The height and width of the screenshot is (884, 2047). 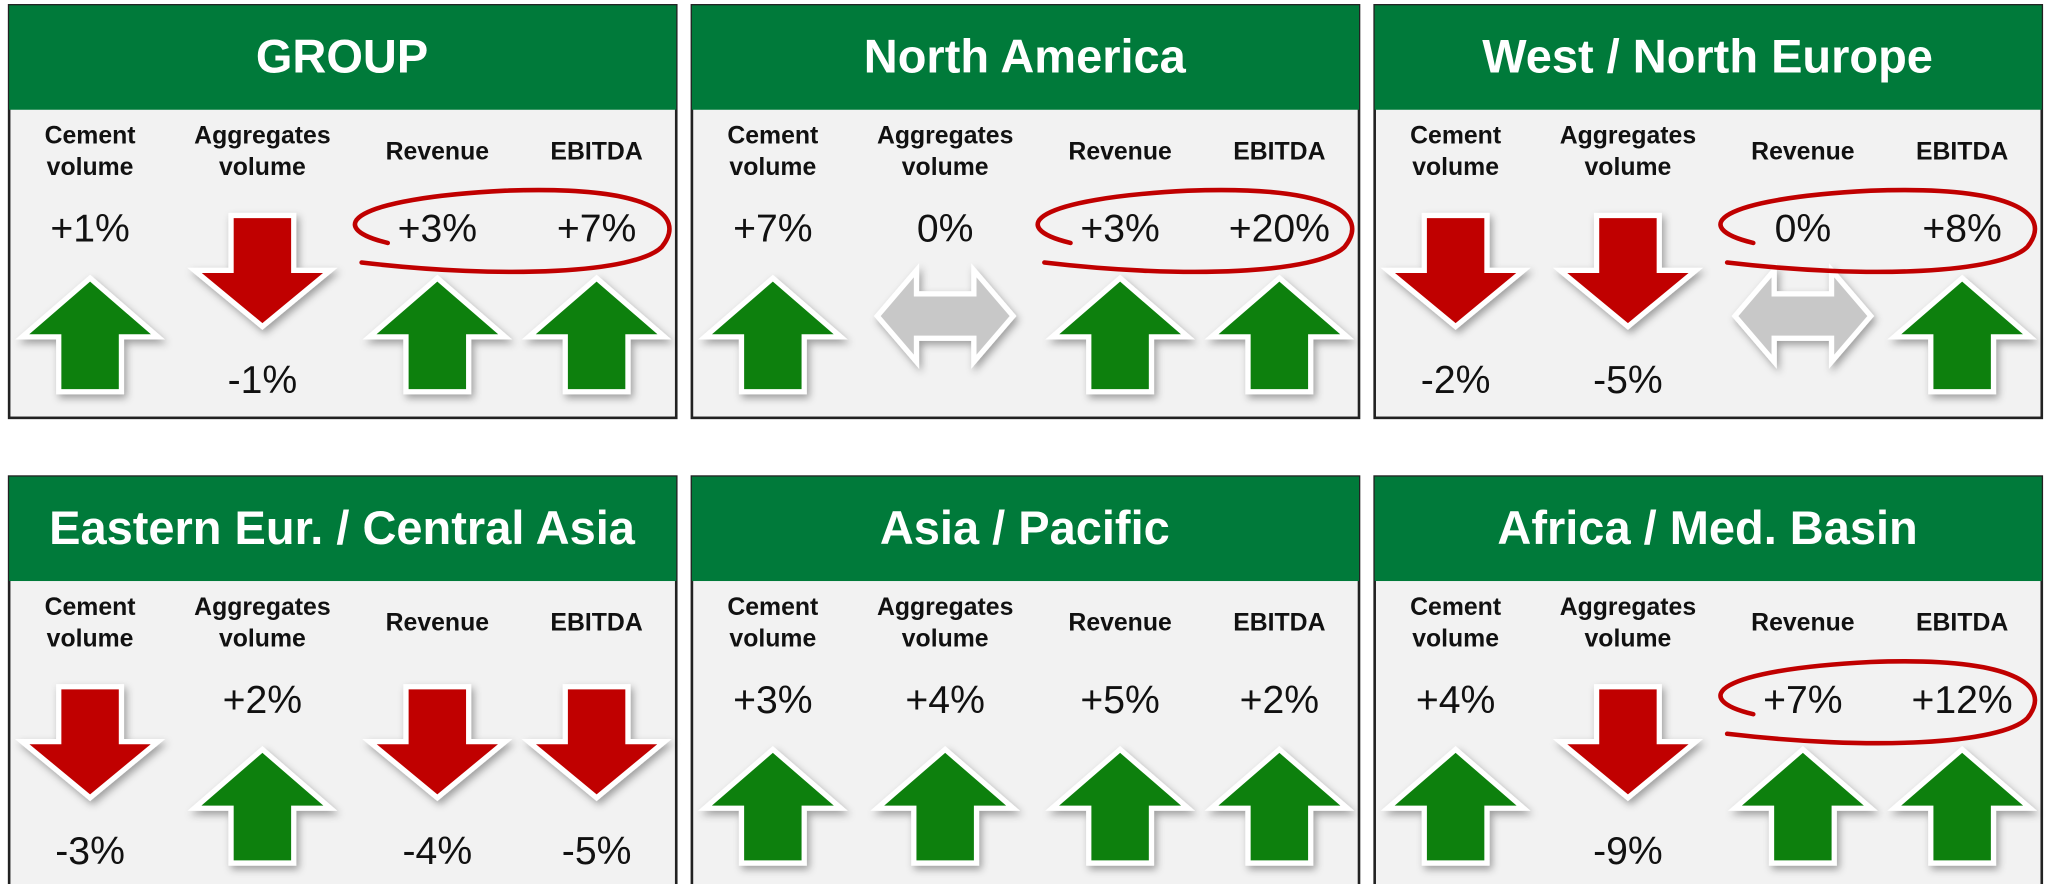 I want to click on panel-title: Africa / Med. Basin, so click(x=1707, y=527).